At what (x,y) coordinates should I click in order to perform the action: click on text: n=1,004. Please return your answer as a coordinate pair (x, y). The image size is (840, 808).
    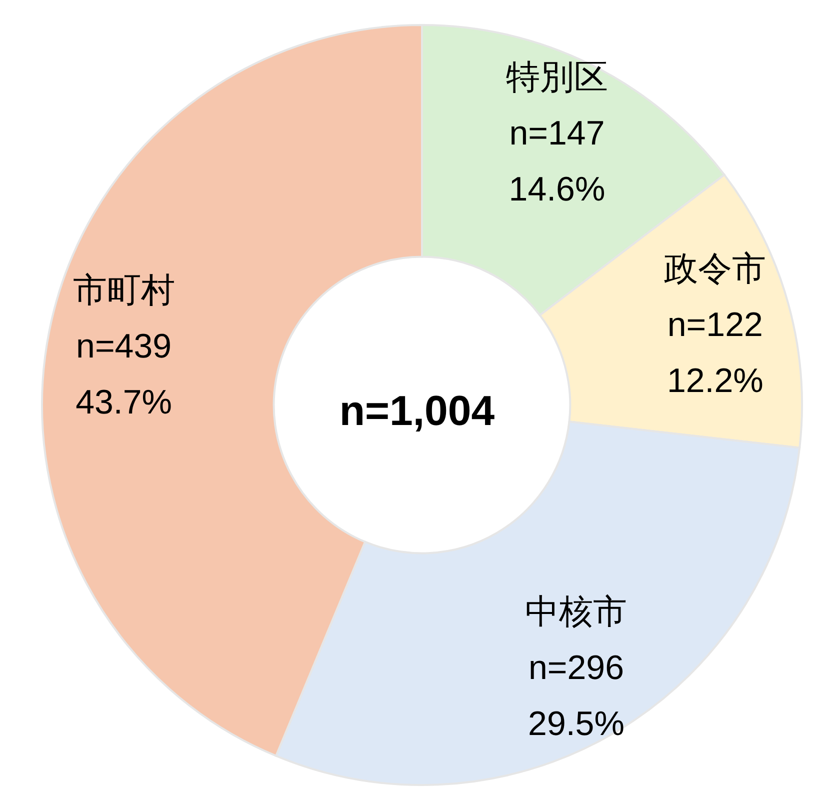
    Looking at the image, I should click on (417, 410).